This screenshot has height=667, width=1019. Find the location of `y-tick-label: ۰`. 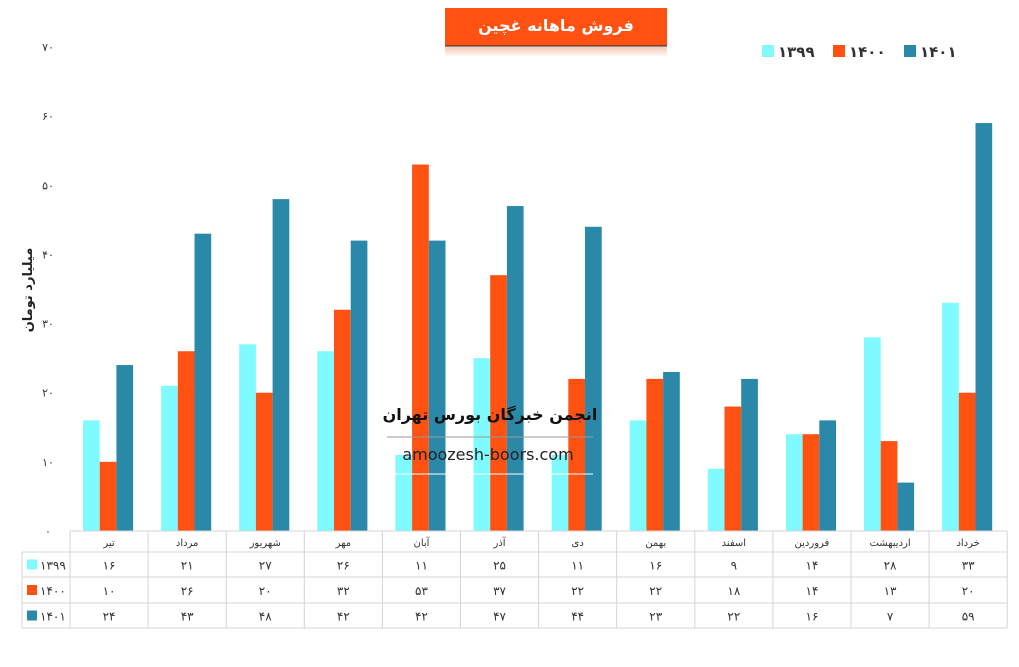

y-tick-label: ۰ is located at coordinates (48, 531).